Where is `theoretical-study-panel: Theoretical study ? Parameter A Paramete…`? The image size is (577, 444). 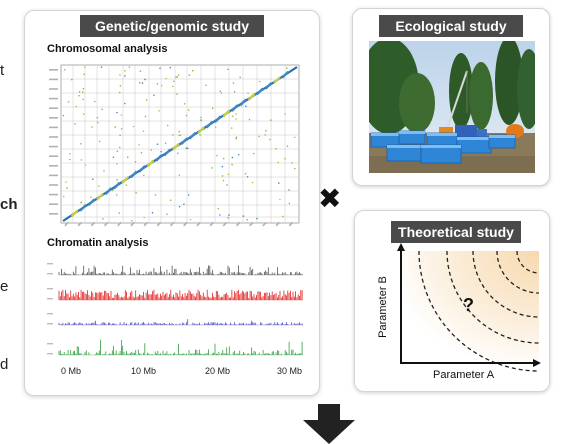 theoretical-study-panel: Theoretical study ? Parameter A Paramete… is located at coordinates (452, 301).